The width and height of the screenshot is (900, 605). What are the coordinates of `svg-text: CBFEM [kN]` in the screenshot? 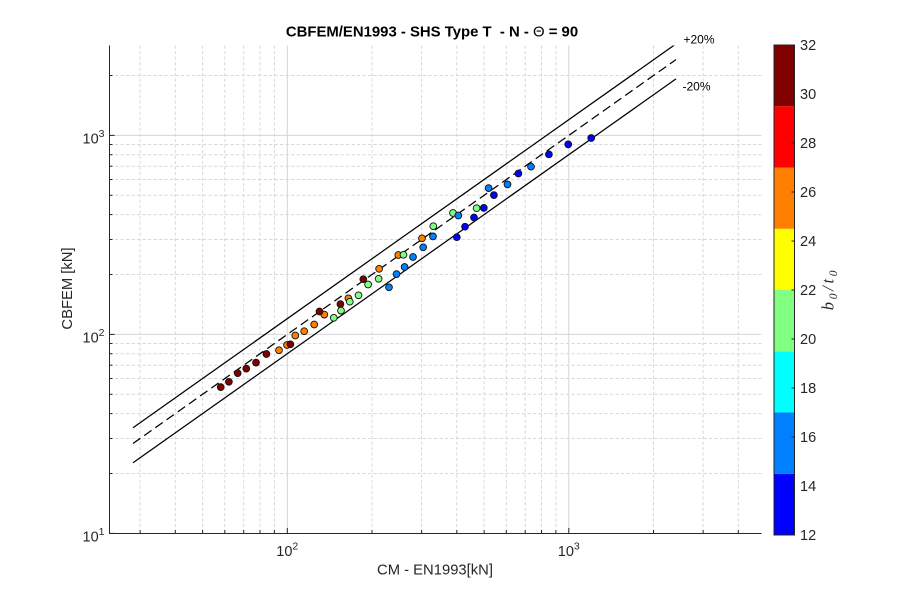 It's located at (68, 288).